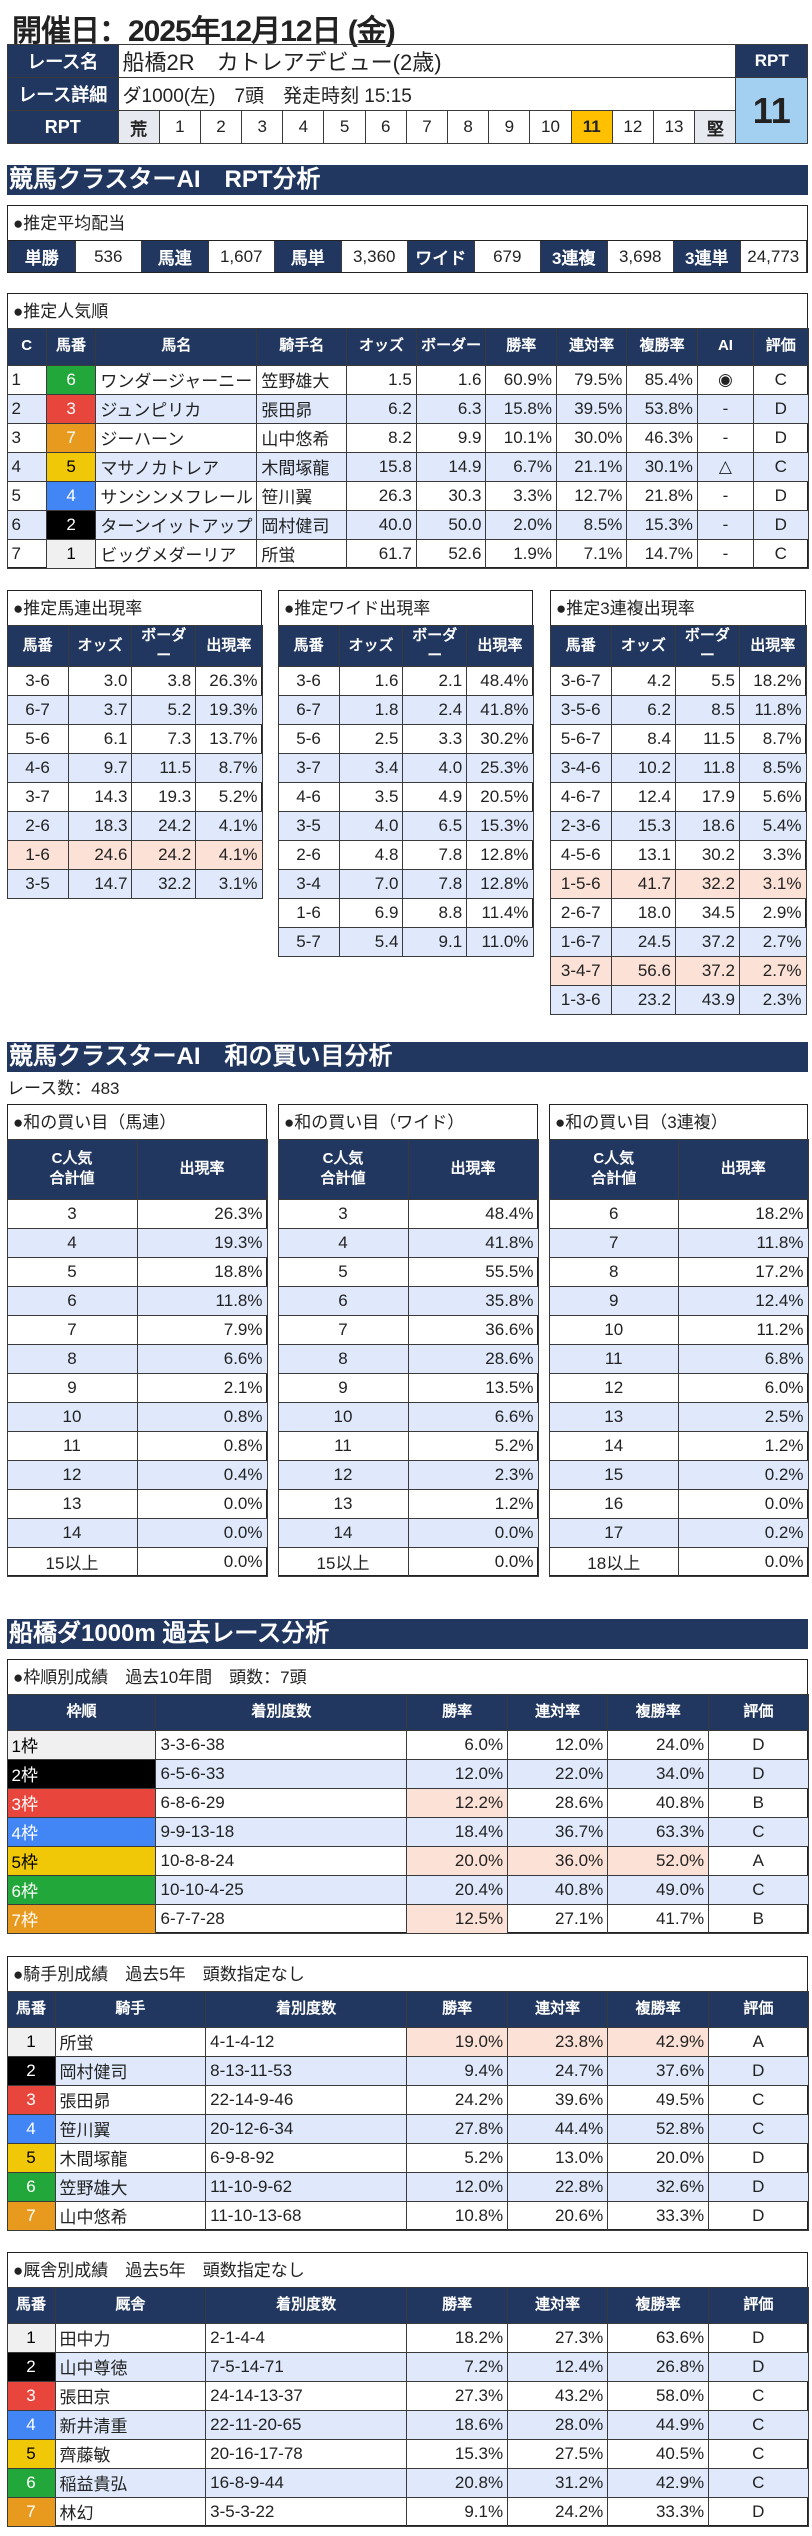 The image size is (812, 2536). I want to click on table-cell: 35.8%, so click(473, 1300).